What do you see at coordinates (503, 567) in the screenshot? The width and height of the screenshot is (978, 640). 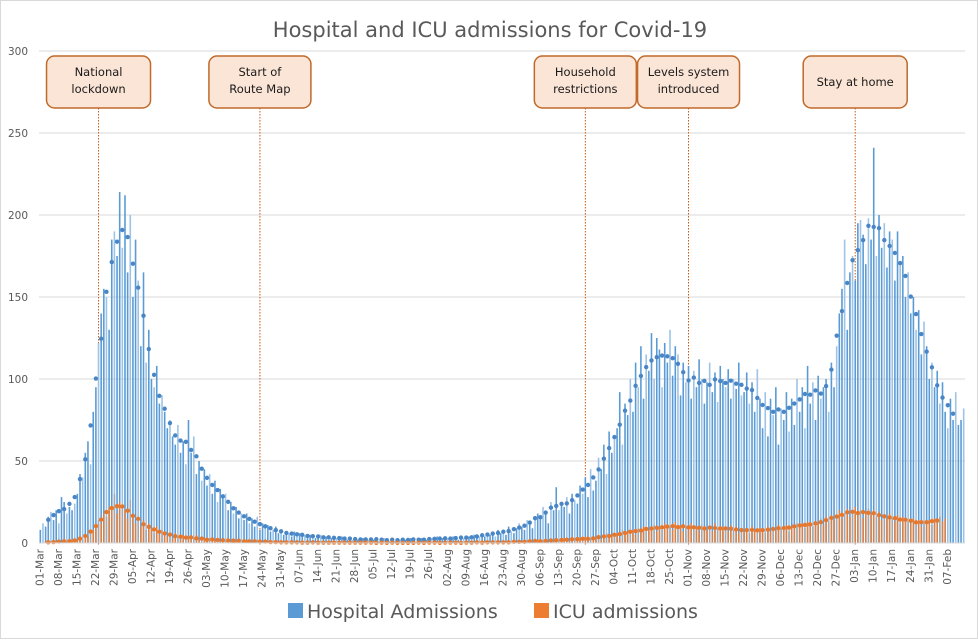 I see `x-tick-label: 23-Aug` at bounding box center [503, 567].